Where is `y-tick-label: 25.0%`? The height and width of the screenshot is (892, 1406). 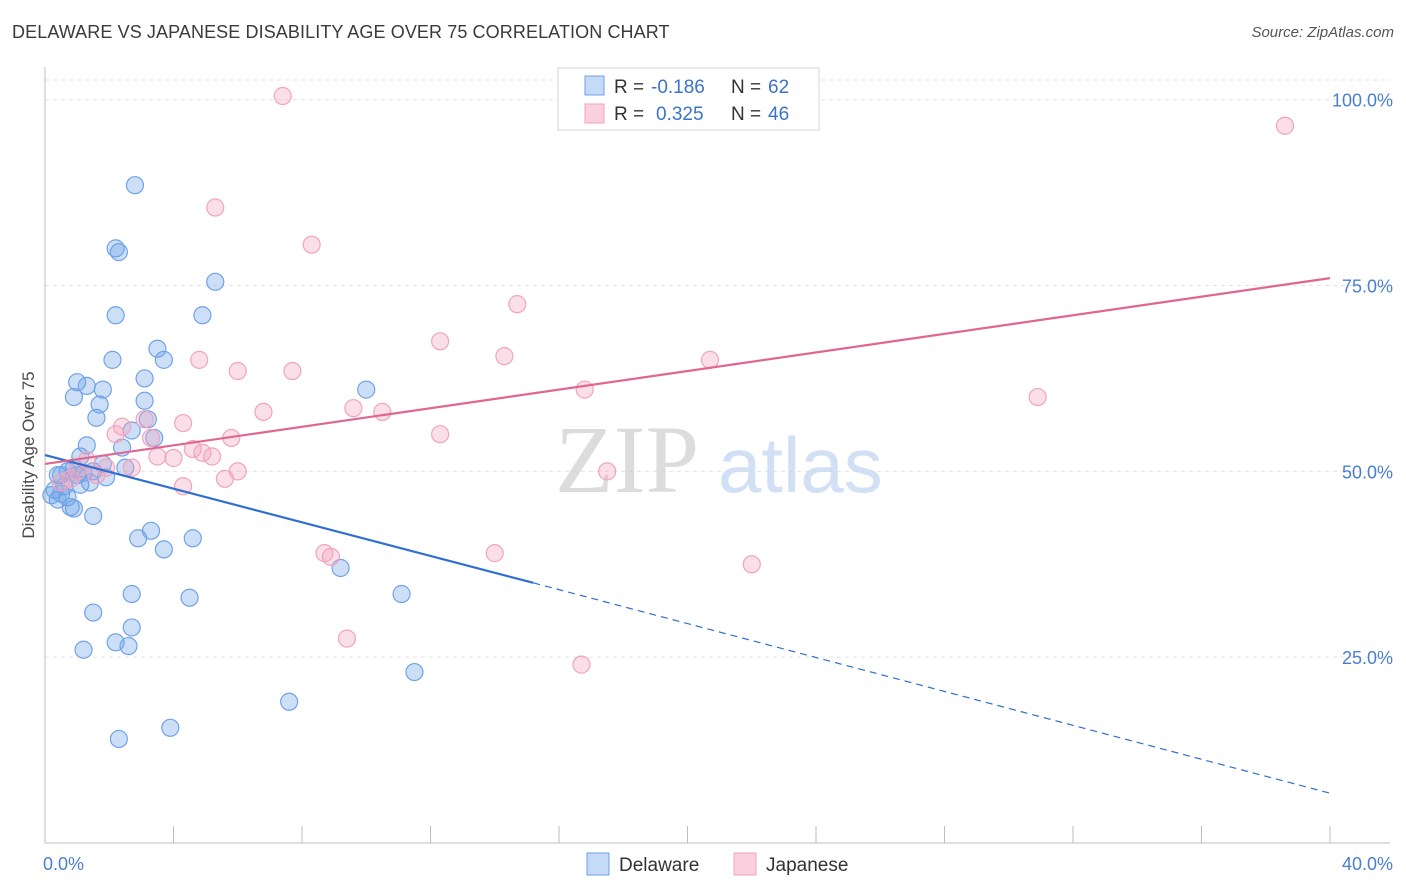 y-tick-label: 25.0% is located at coordinates (1367, 658).